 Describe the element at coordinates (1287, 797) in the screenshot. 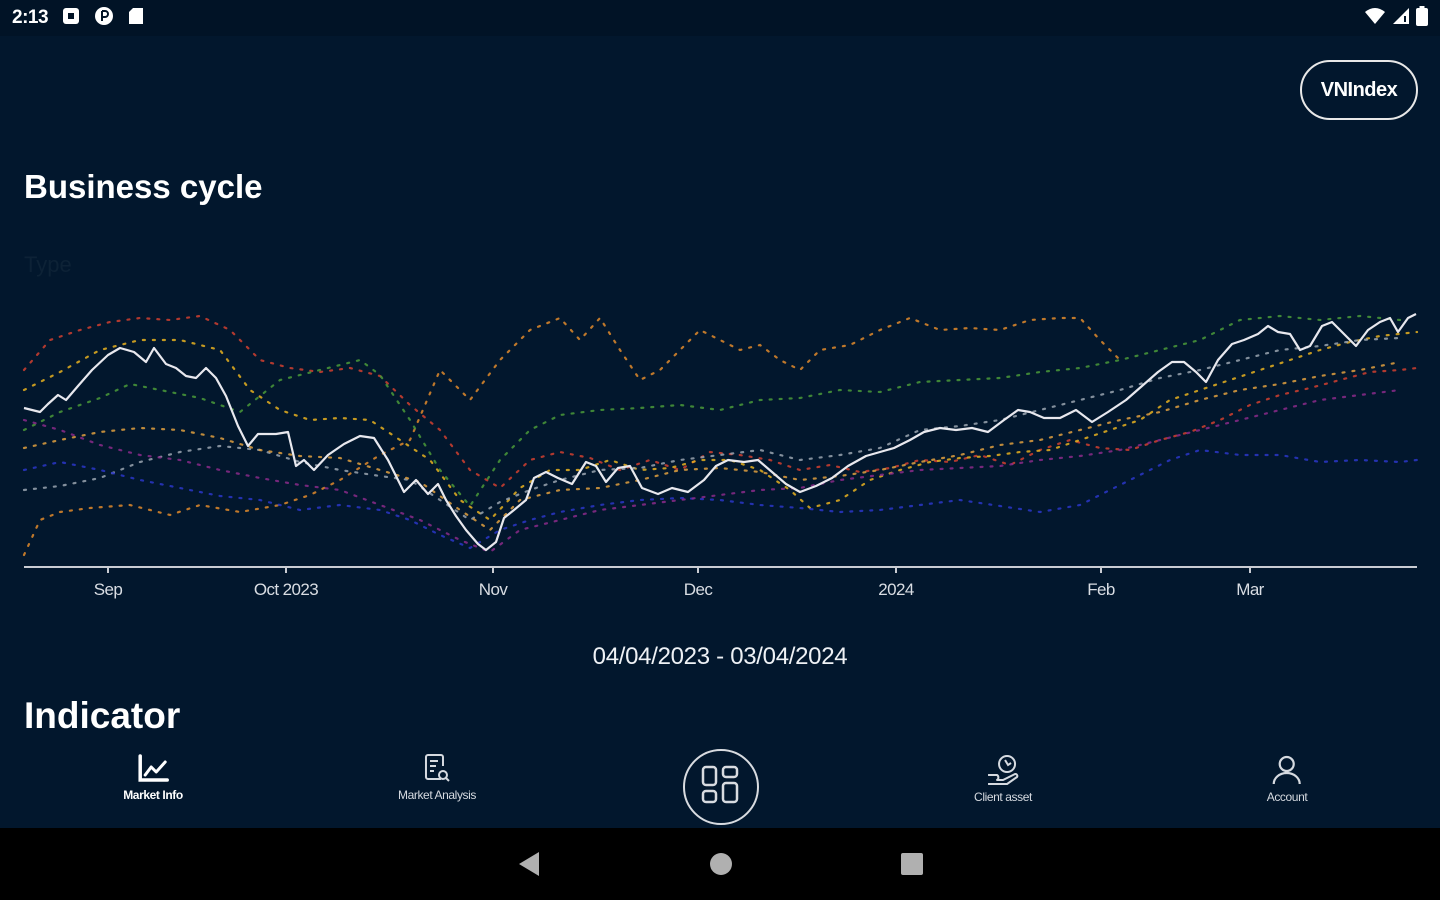

I see `nav-label: Account` at that location.